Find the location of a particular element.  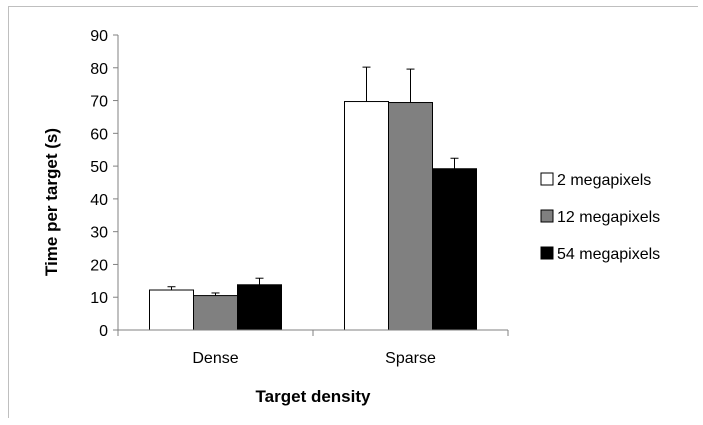

y-tick-label: 70 is located at coordinates (99, 102).